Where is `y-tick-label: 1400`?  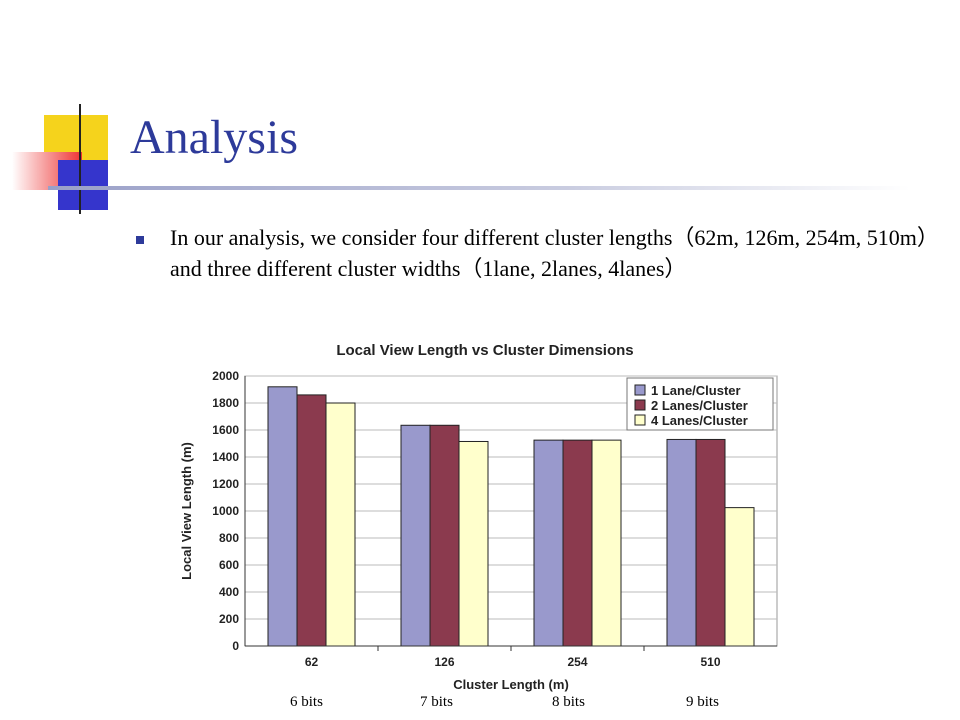 y-tick-label: 1400 is located at coordinates (225, 457).